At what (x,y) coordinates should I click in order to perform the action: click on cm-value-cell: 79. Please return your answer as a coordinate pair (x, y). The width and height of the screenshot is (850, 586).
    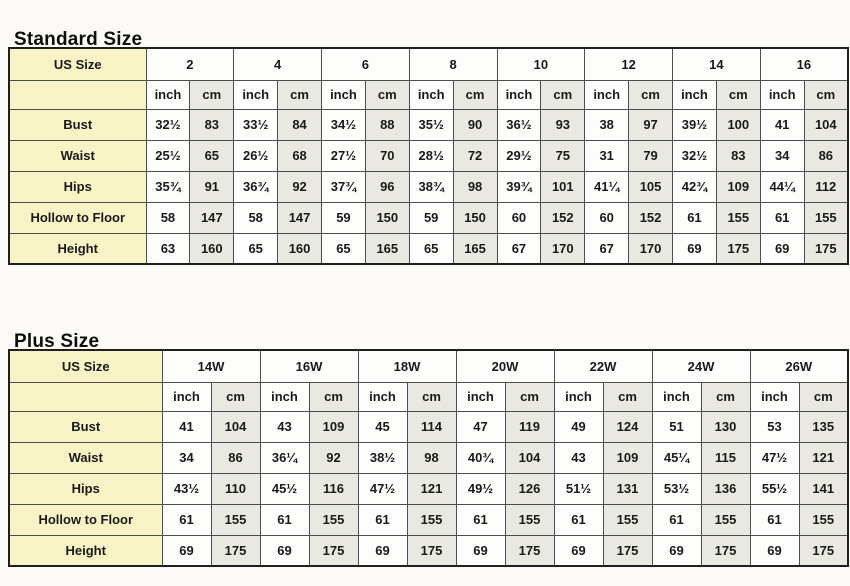
    Looking at the image, I should click on (650, 155).